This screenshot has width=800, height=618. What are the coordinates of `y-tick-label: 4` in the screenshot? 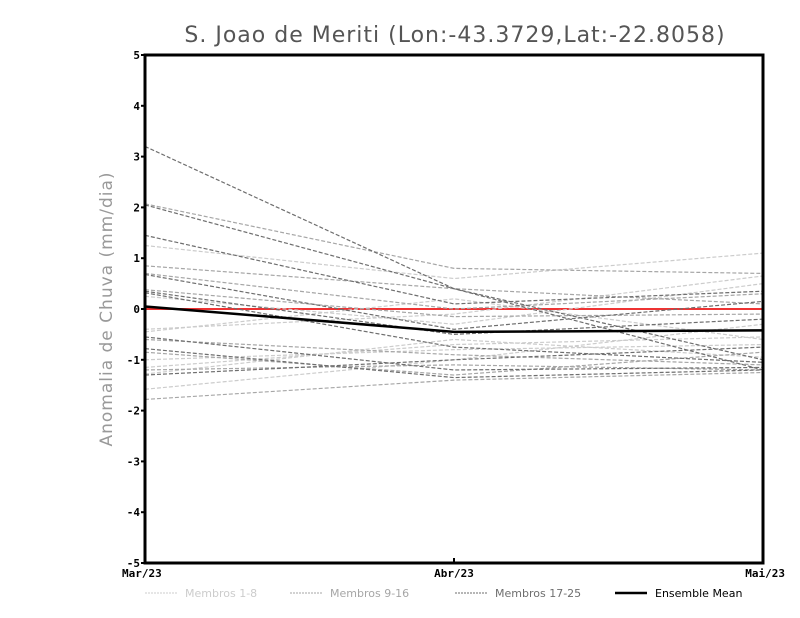 It's located at (136, 106).